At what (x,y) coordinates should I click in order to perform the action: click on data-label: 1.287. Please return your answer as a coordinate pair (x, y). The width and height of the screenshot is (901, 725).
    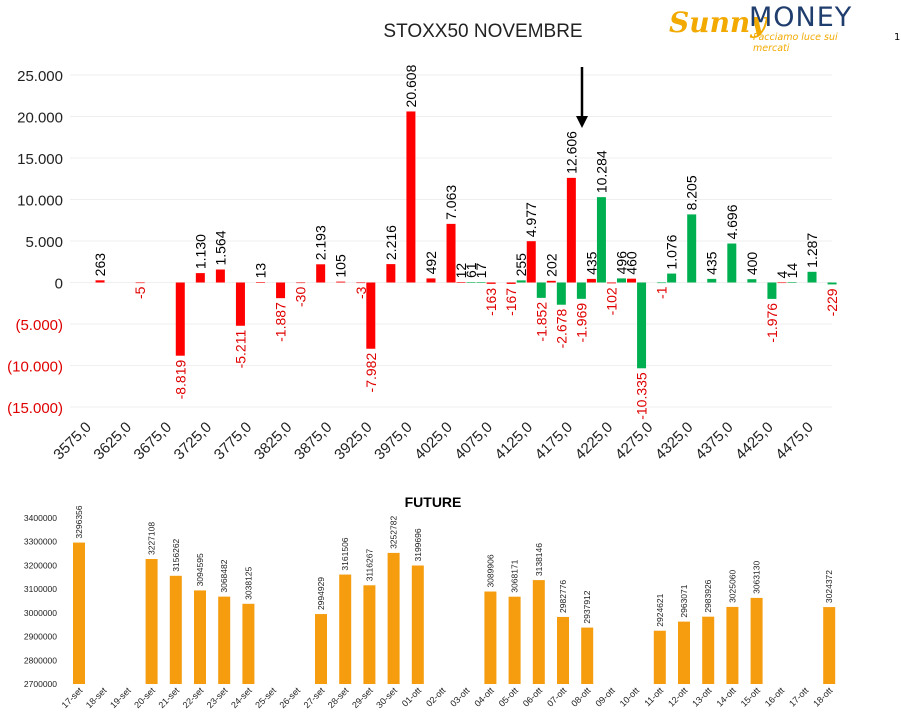
    Looking at the image, I should click on (812, 250).